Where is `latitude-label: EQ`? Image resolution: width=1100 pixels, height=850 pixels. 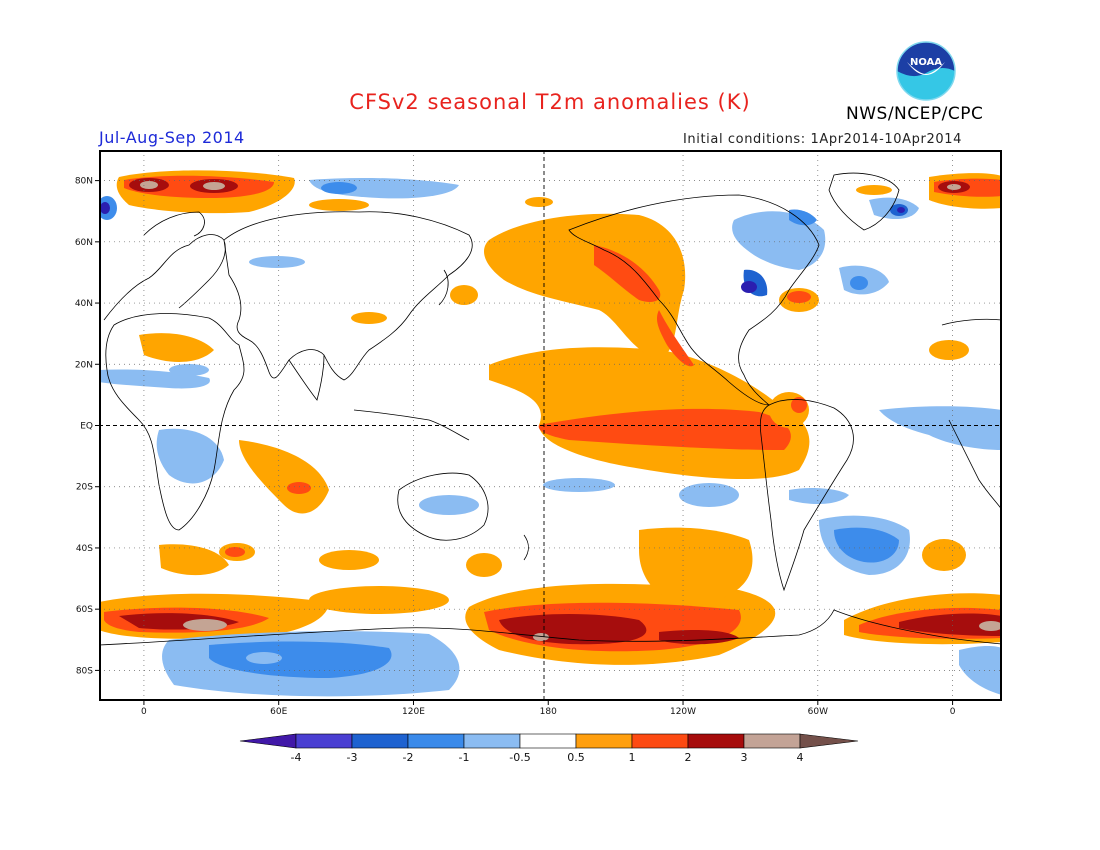
latitude-label: EQ is located at coordinates (86, 427).